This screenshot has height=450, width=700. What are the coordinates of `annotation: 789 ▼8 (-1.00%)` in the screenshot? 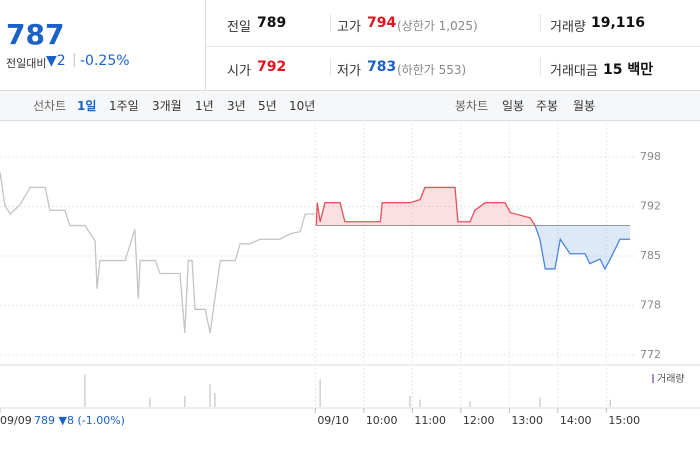 It's located at (79, 420).